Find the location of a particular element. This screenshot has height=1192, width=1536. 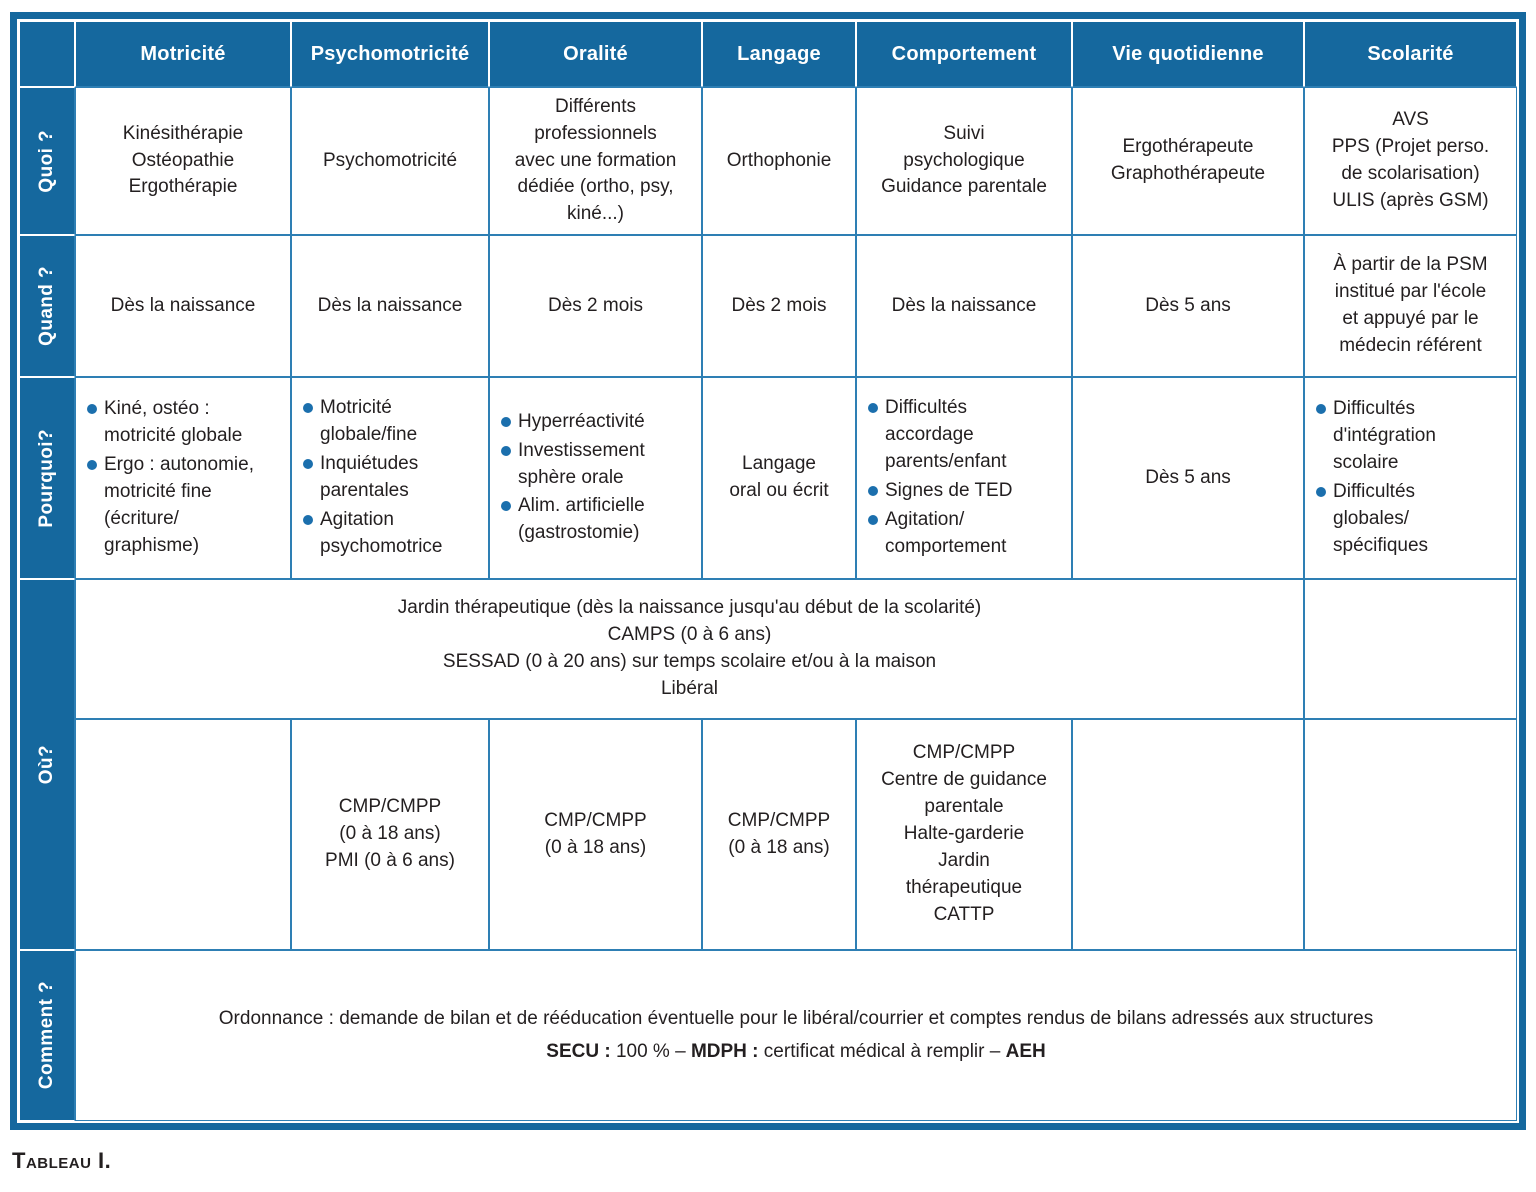

col-header-label: Vie quotidienne is located at coordinates (1188, 53).